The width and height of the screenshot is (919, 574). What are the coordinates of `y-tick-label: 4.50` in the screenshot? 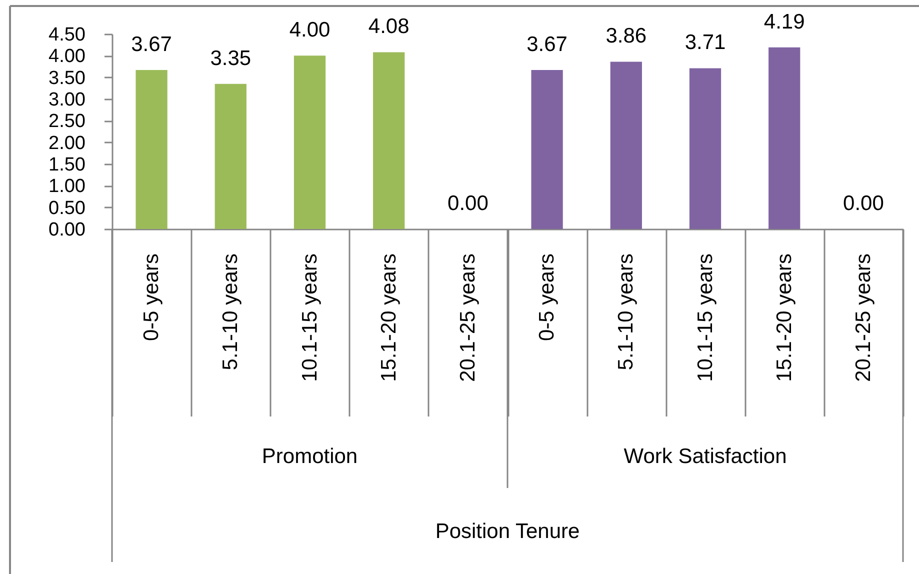 It's located at (67, 35).